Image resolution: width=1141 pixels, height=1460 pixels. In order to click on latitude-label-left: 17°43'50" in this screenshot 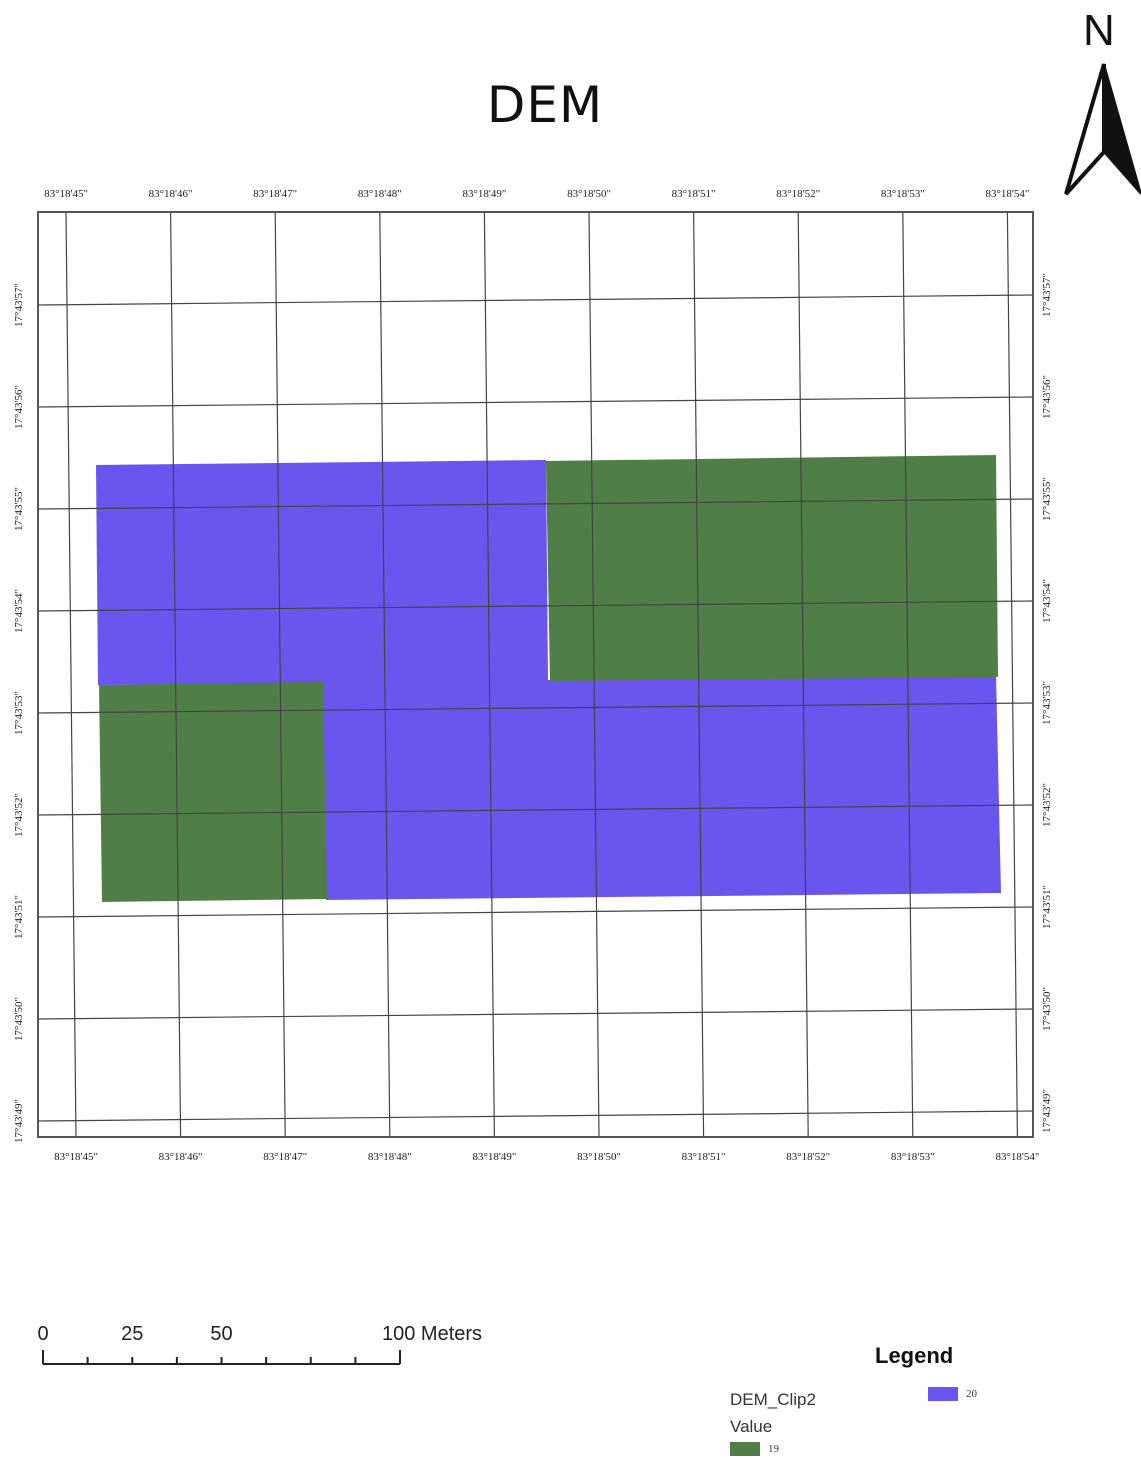, I will do `click(19, 1019)`.